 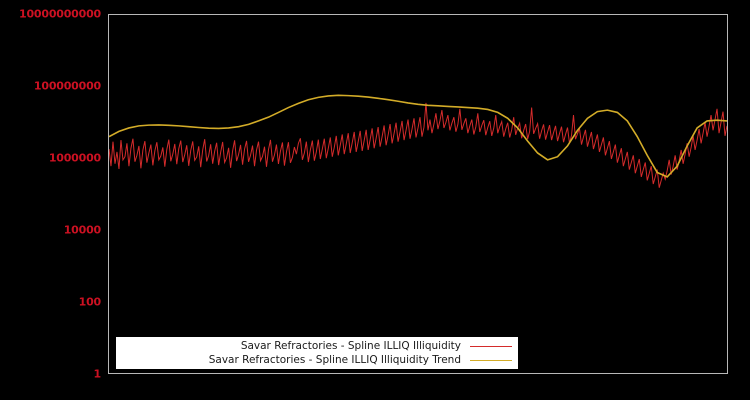 What do you see at coordinates (97, 374) in the screenshot?
I see `y-axis-tick-label: 1` at bounding box center [97, 374].